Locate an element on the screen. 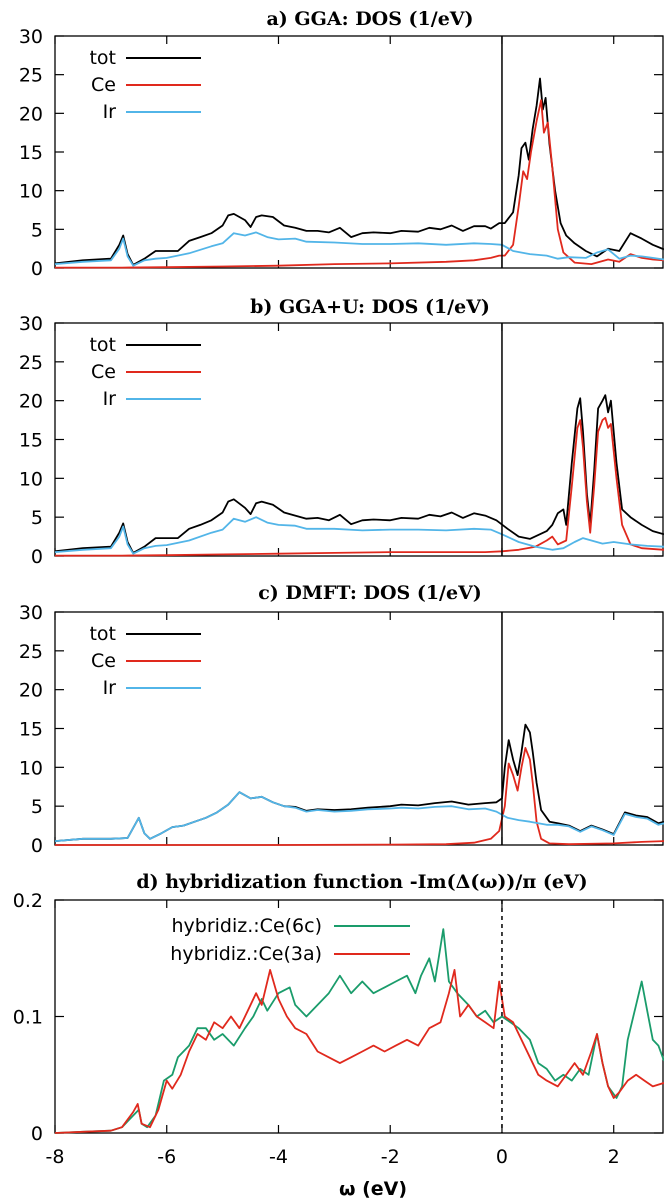 This screenshot has width=664, height=1199. legend-label: hybridiz.:Ce(3a) is located at coordinates (246, 954).